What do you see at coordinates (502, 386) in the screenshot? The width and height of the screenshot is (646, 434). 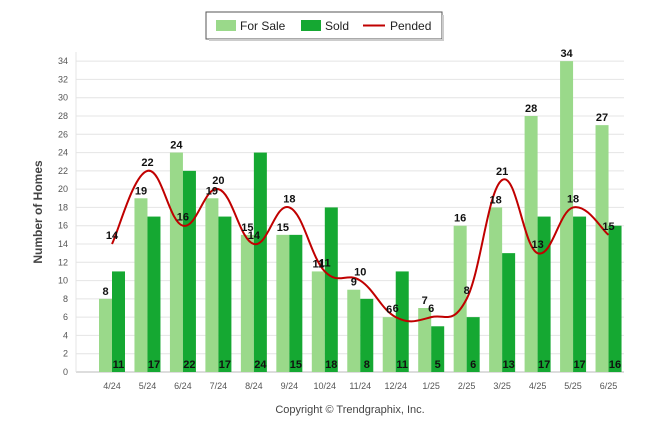 I see `x-tick-label: 3/25` at bounding box center [502, 386].